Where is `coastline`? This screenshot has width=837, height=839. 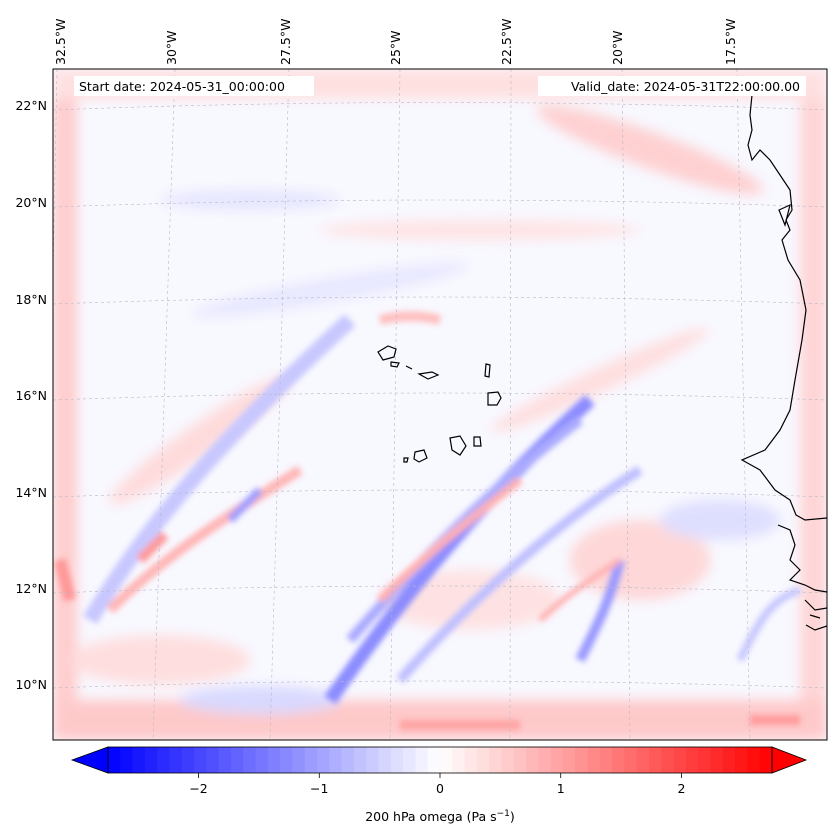
coastline is located at coordinates (783, 362).